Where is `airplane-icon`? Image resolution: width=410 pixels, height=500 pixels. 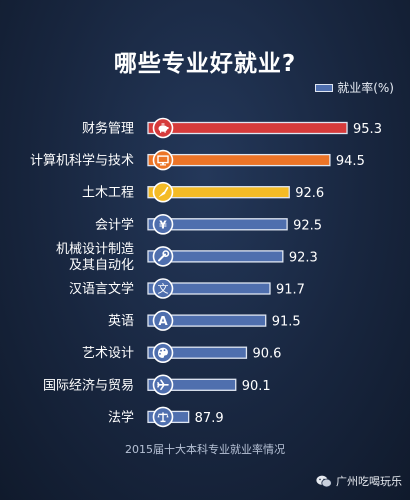 airplane-icon is located at coordinates (163, 385).